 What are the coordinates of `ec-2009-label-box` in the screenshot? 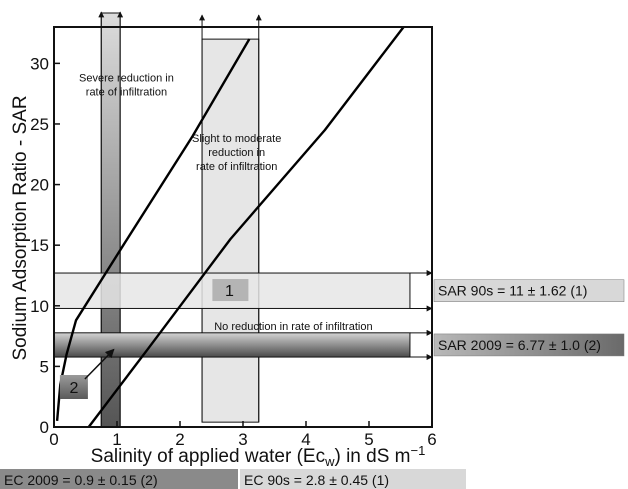 It's located at (119, 479).